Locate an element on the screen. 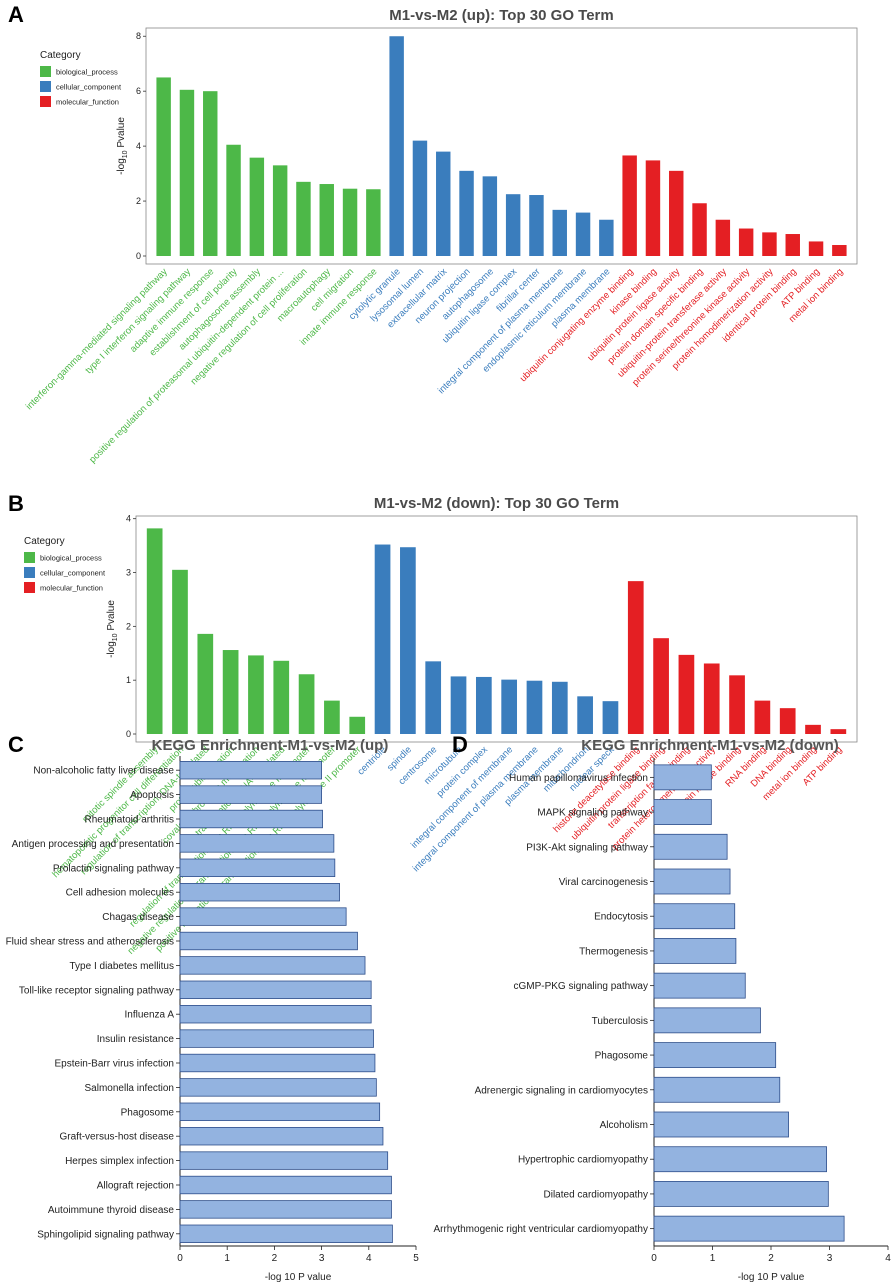  category-label: Allograft rejection is located at coordinates (135, 1186).